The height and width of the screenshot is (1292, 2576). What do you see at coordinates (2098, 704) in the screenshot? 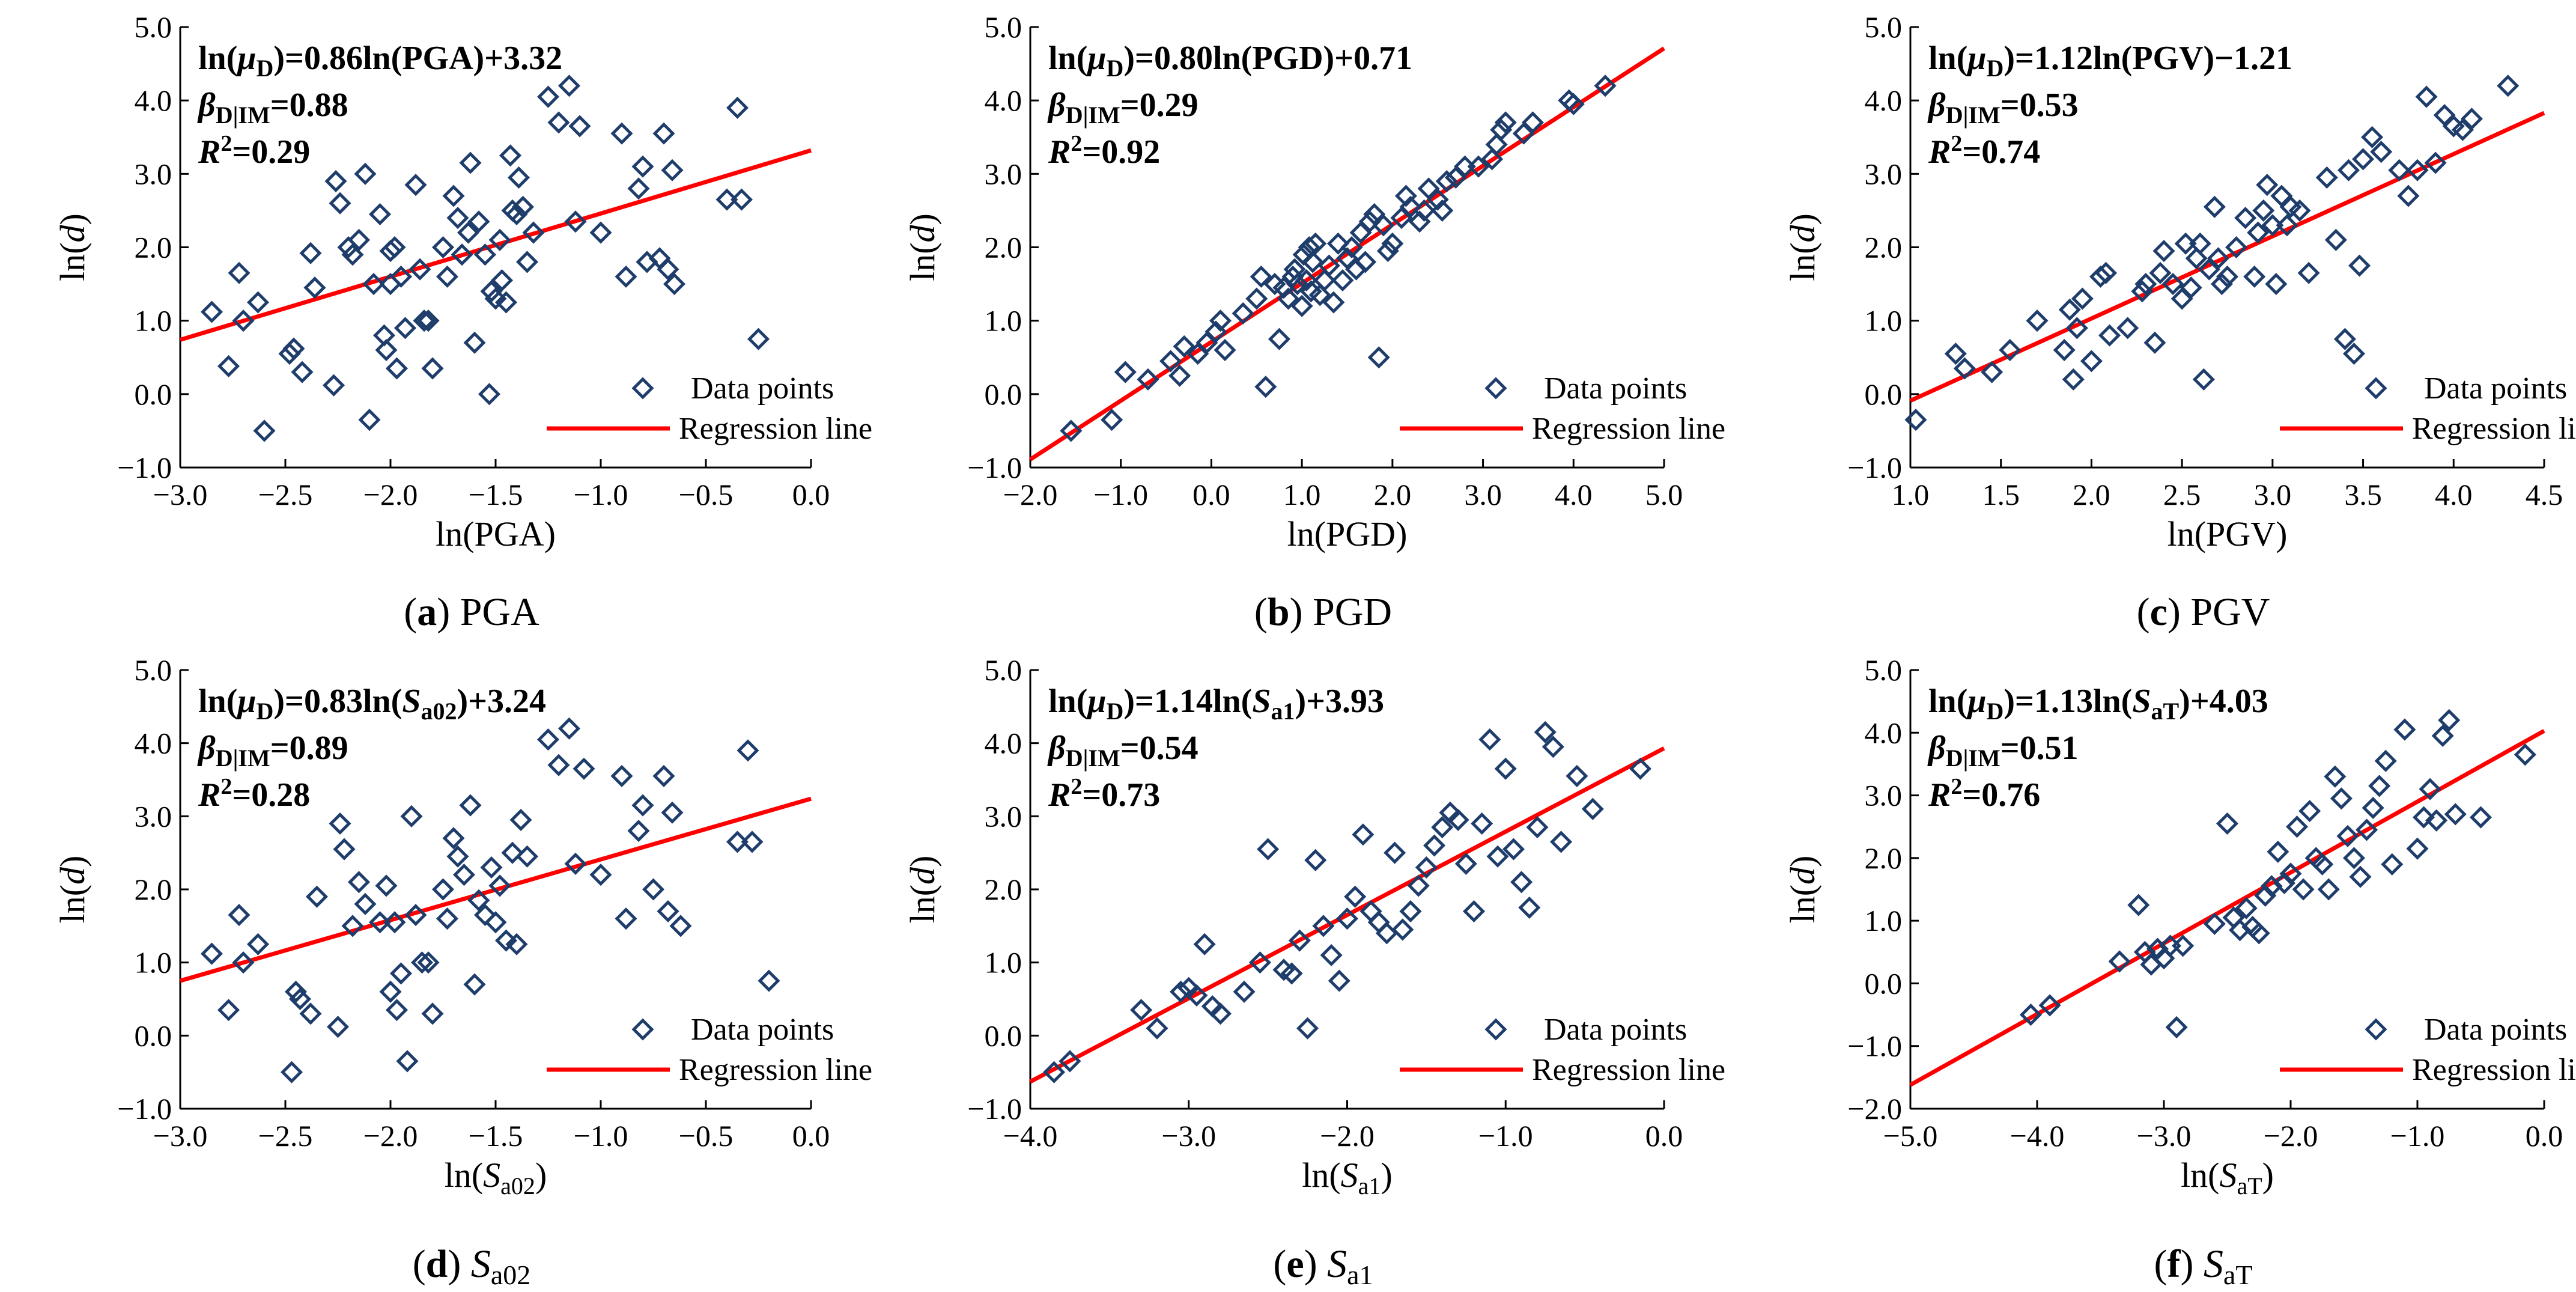
I see `regression-equation: ln(μD)=1.13ln(SaT)+4.03` at bounding box center [2098, 704].